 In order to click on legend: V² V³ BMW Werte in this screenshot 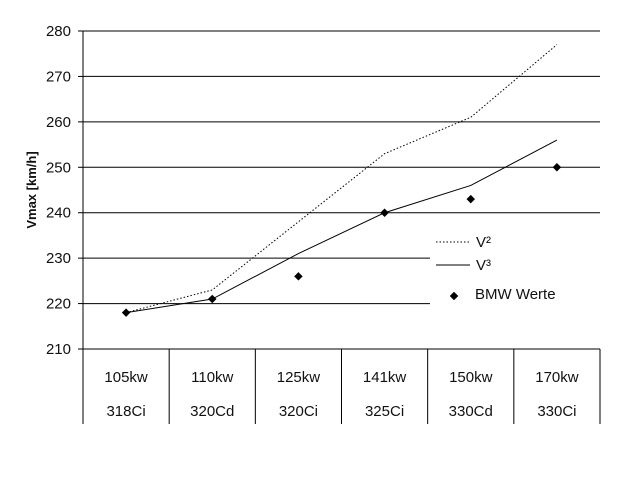, I will do `click(515, 273)`.